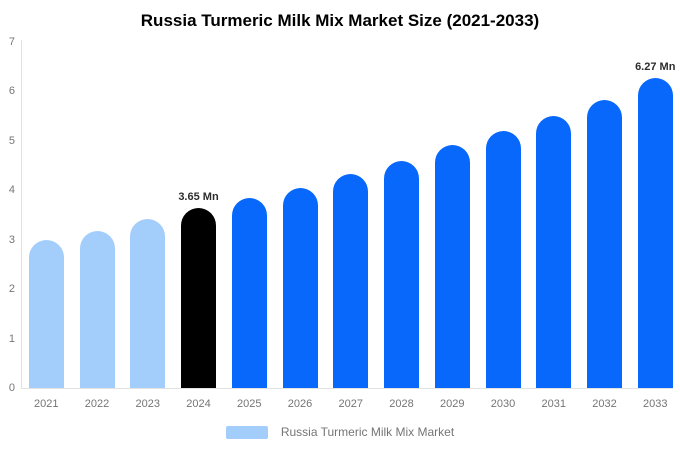 Image resolution: width=680 pixels, height=450 pixels. I want to click on bar-2023, so click(148, 303).